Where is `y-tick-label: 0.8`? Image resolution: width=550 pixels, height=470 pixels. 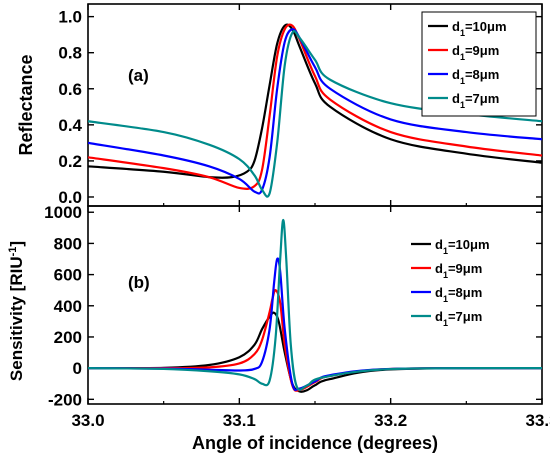
y-tick-label: 0.8 is located at coordinates (70, 53).